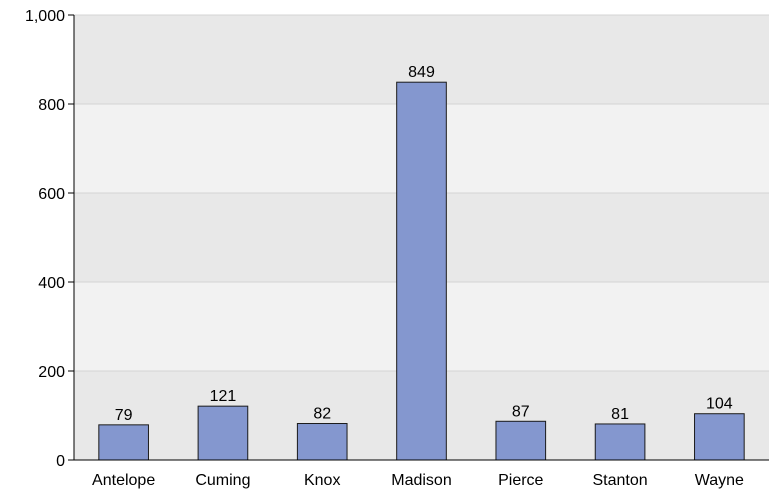 The height and width of the screenshot is (504, 772). What do you see at coordinates (123, 480) in the screenshot?
I see `x-tick-label: Antelope` at bounding box center [123, 480].